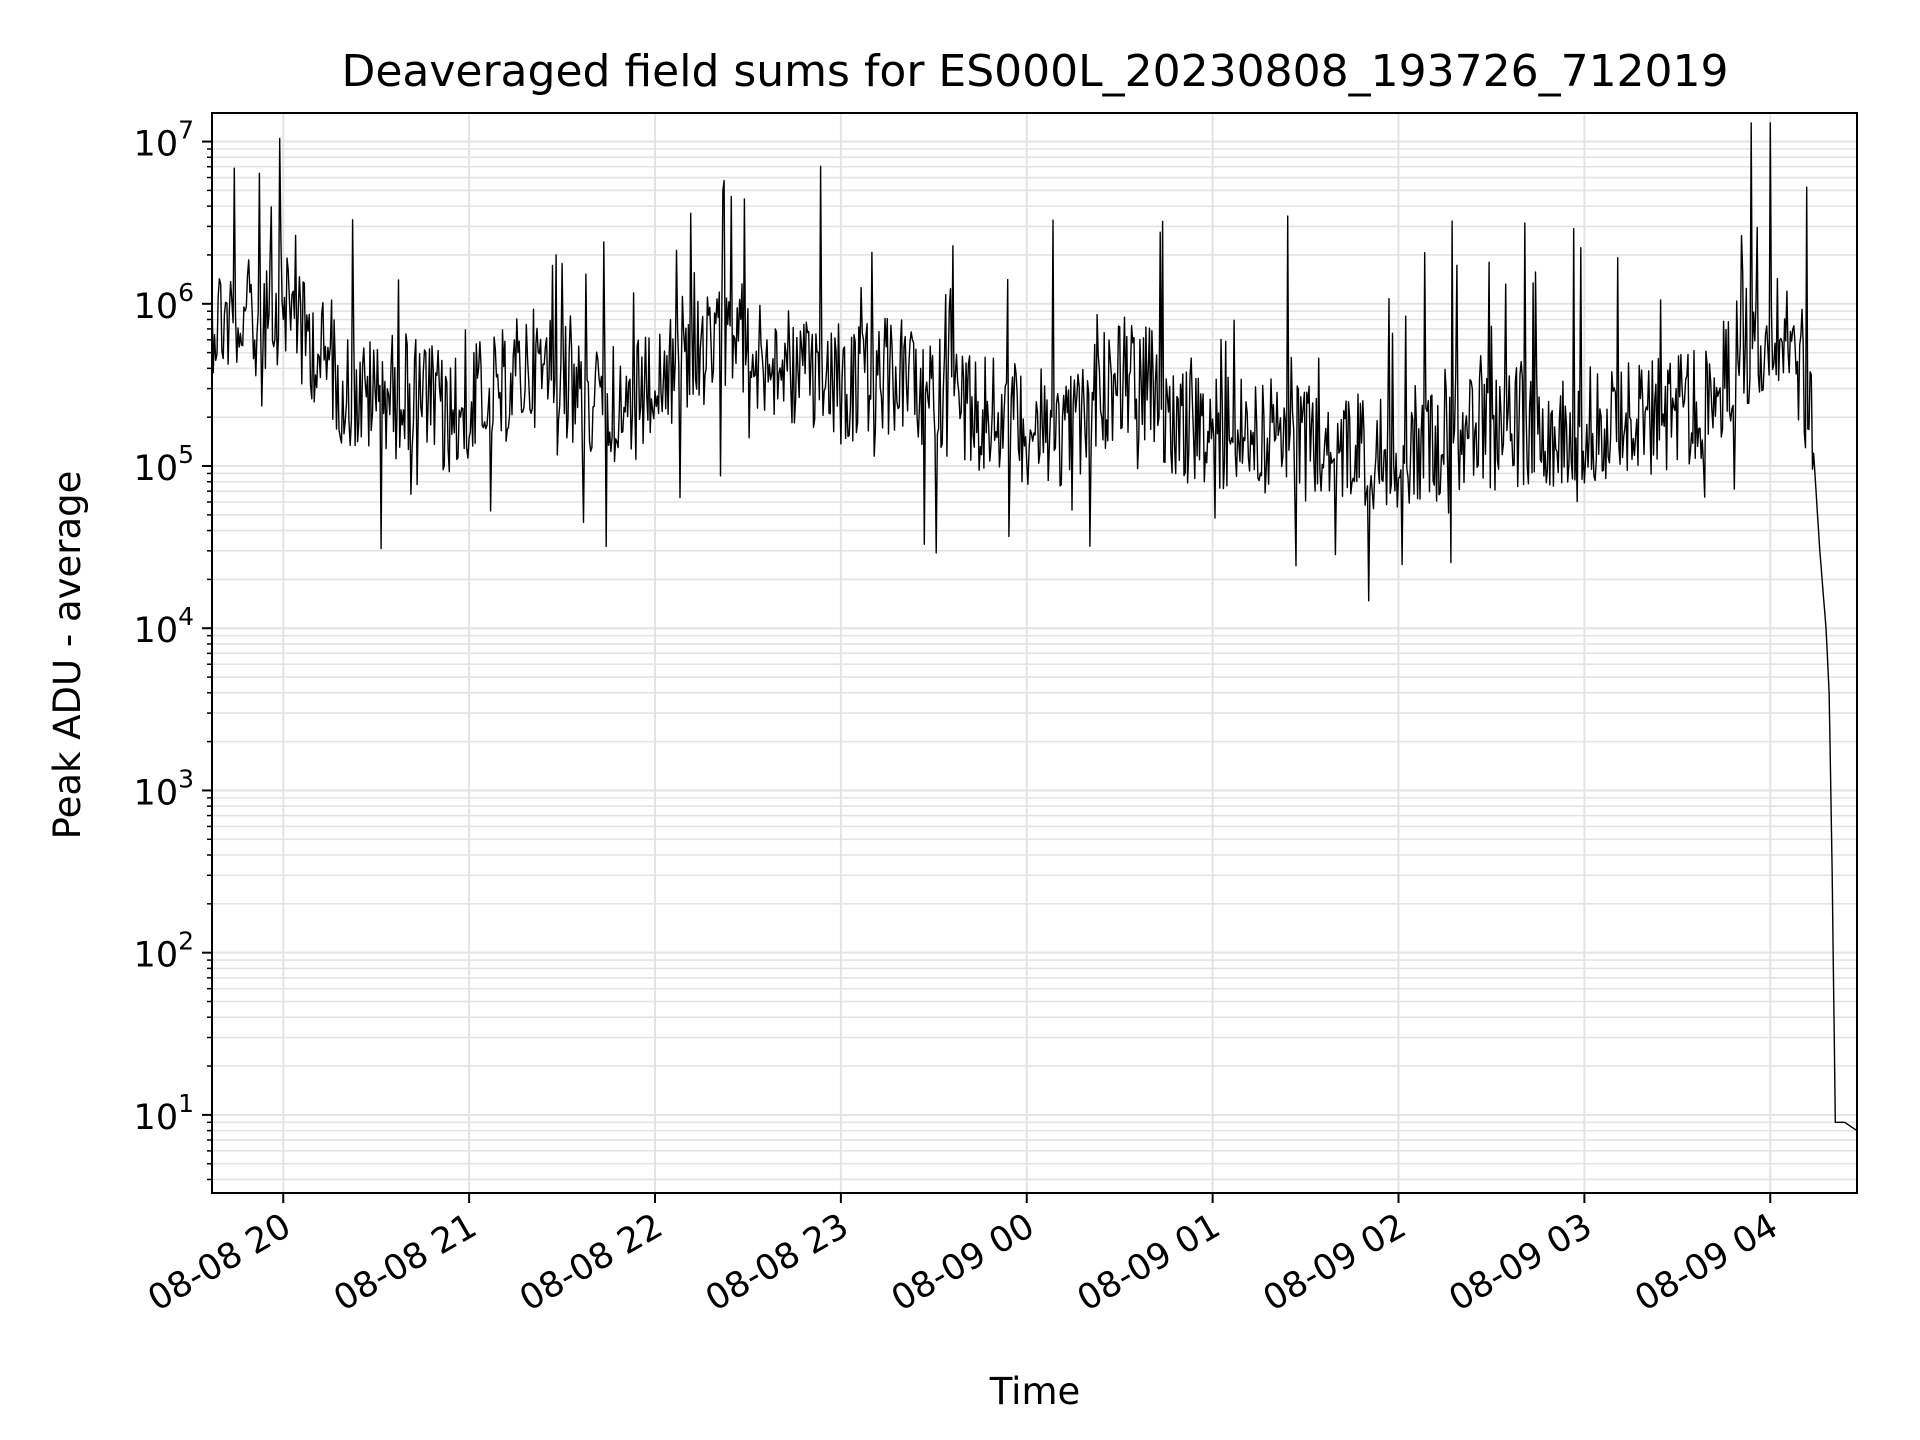 The image size is (1920, 1440). Describe the element at coordinates (164, 464) in the screenshot. I see `y-tick-label: 10⁵` at that location.